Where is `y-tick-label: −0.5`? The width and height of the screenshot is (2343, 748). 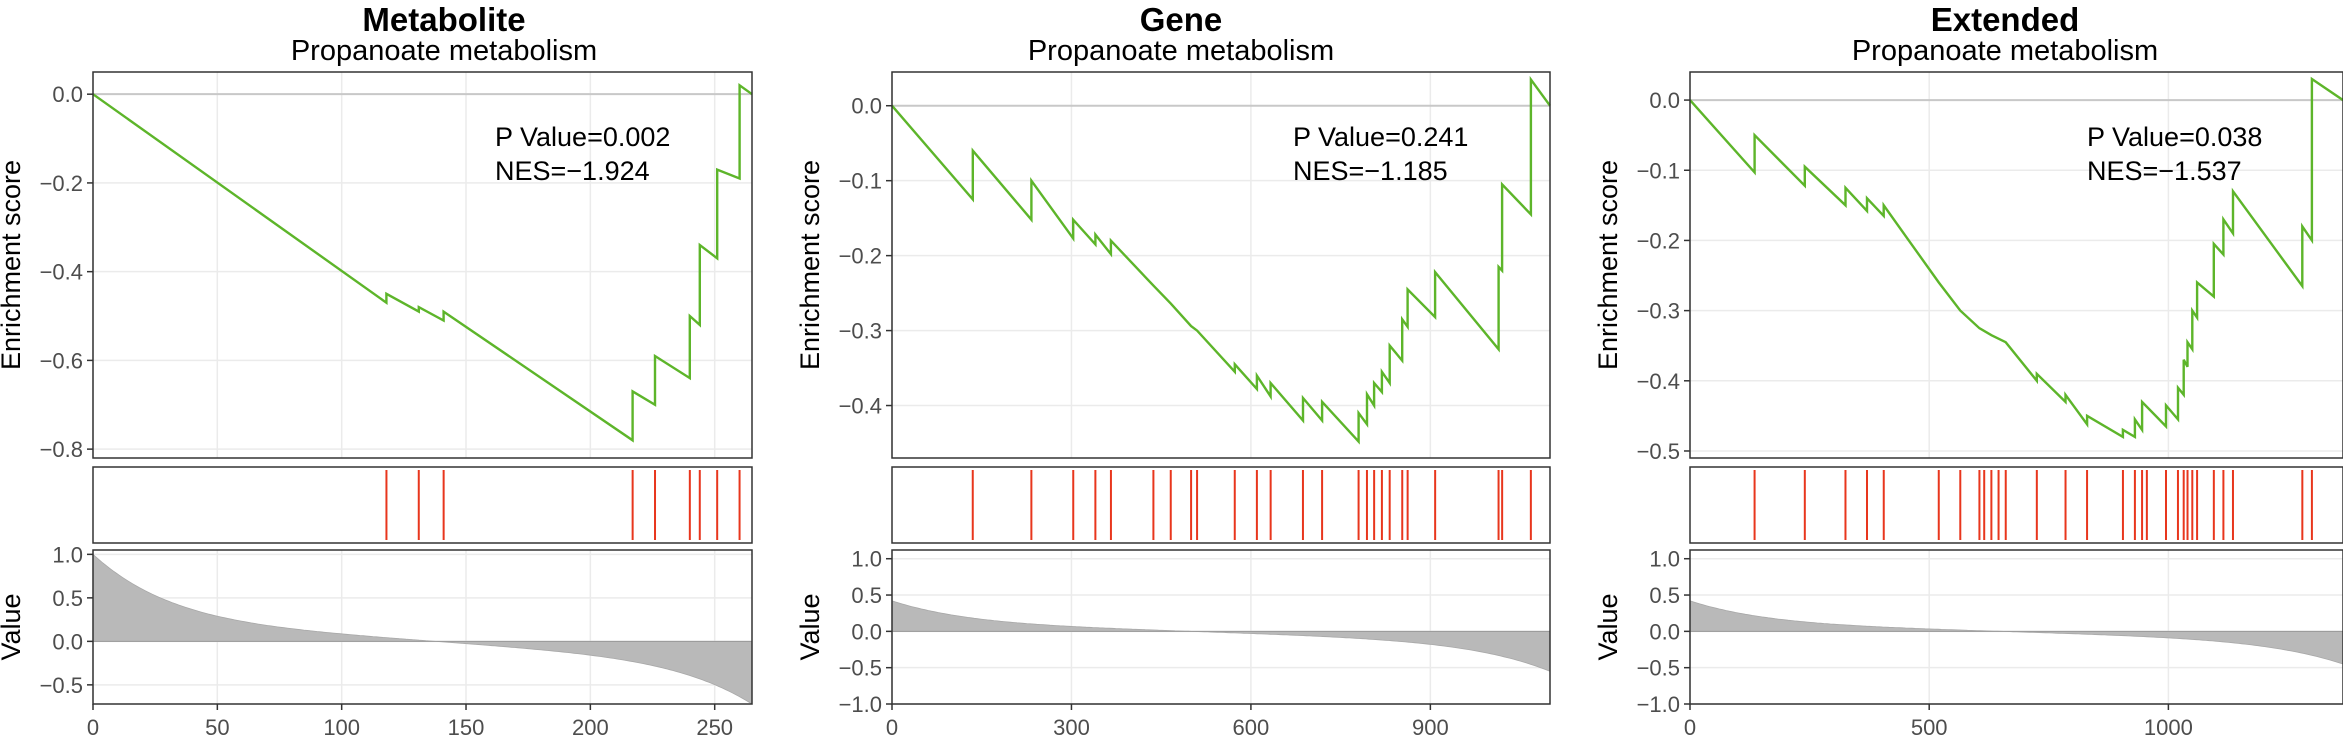
y-tick-label: −0.5 is located at coordinates (1658, 451).